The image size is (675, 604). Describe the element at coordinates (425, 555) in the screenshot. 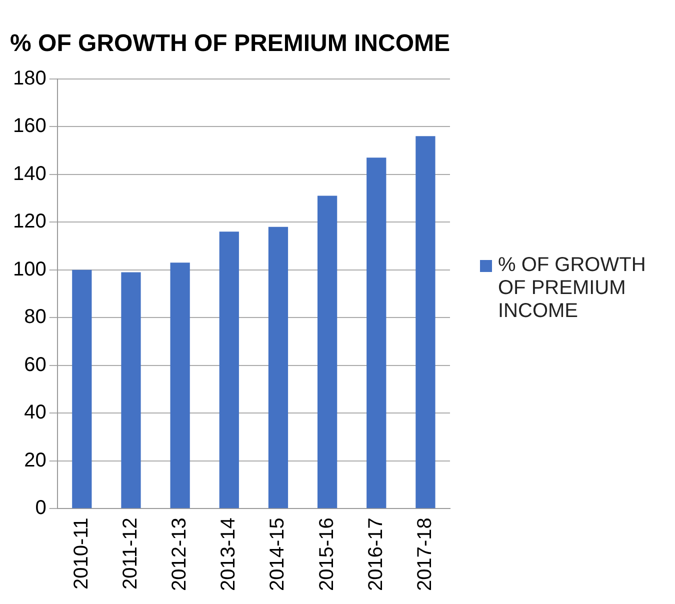

I see `x-tick-label: 2017-18` at that location.